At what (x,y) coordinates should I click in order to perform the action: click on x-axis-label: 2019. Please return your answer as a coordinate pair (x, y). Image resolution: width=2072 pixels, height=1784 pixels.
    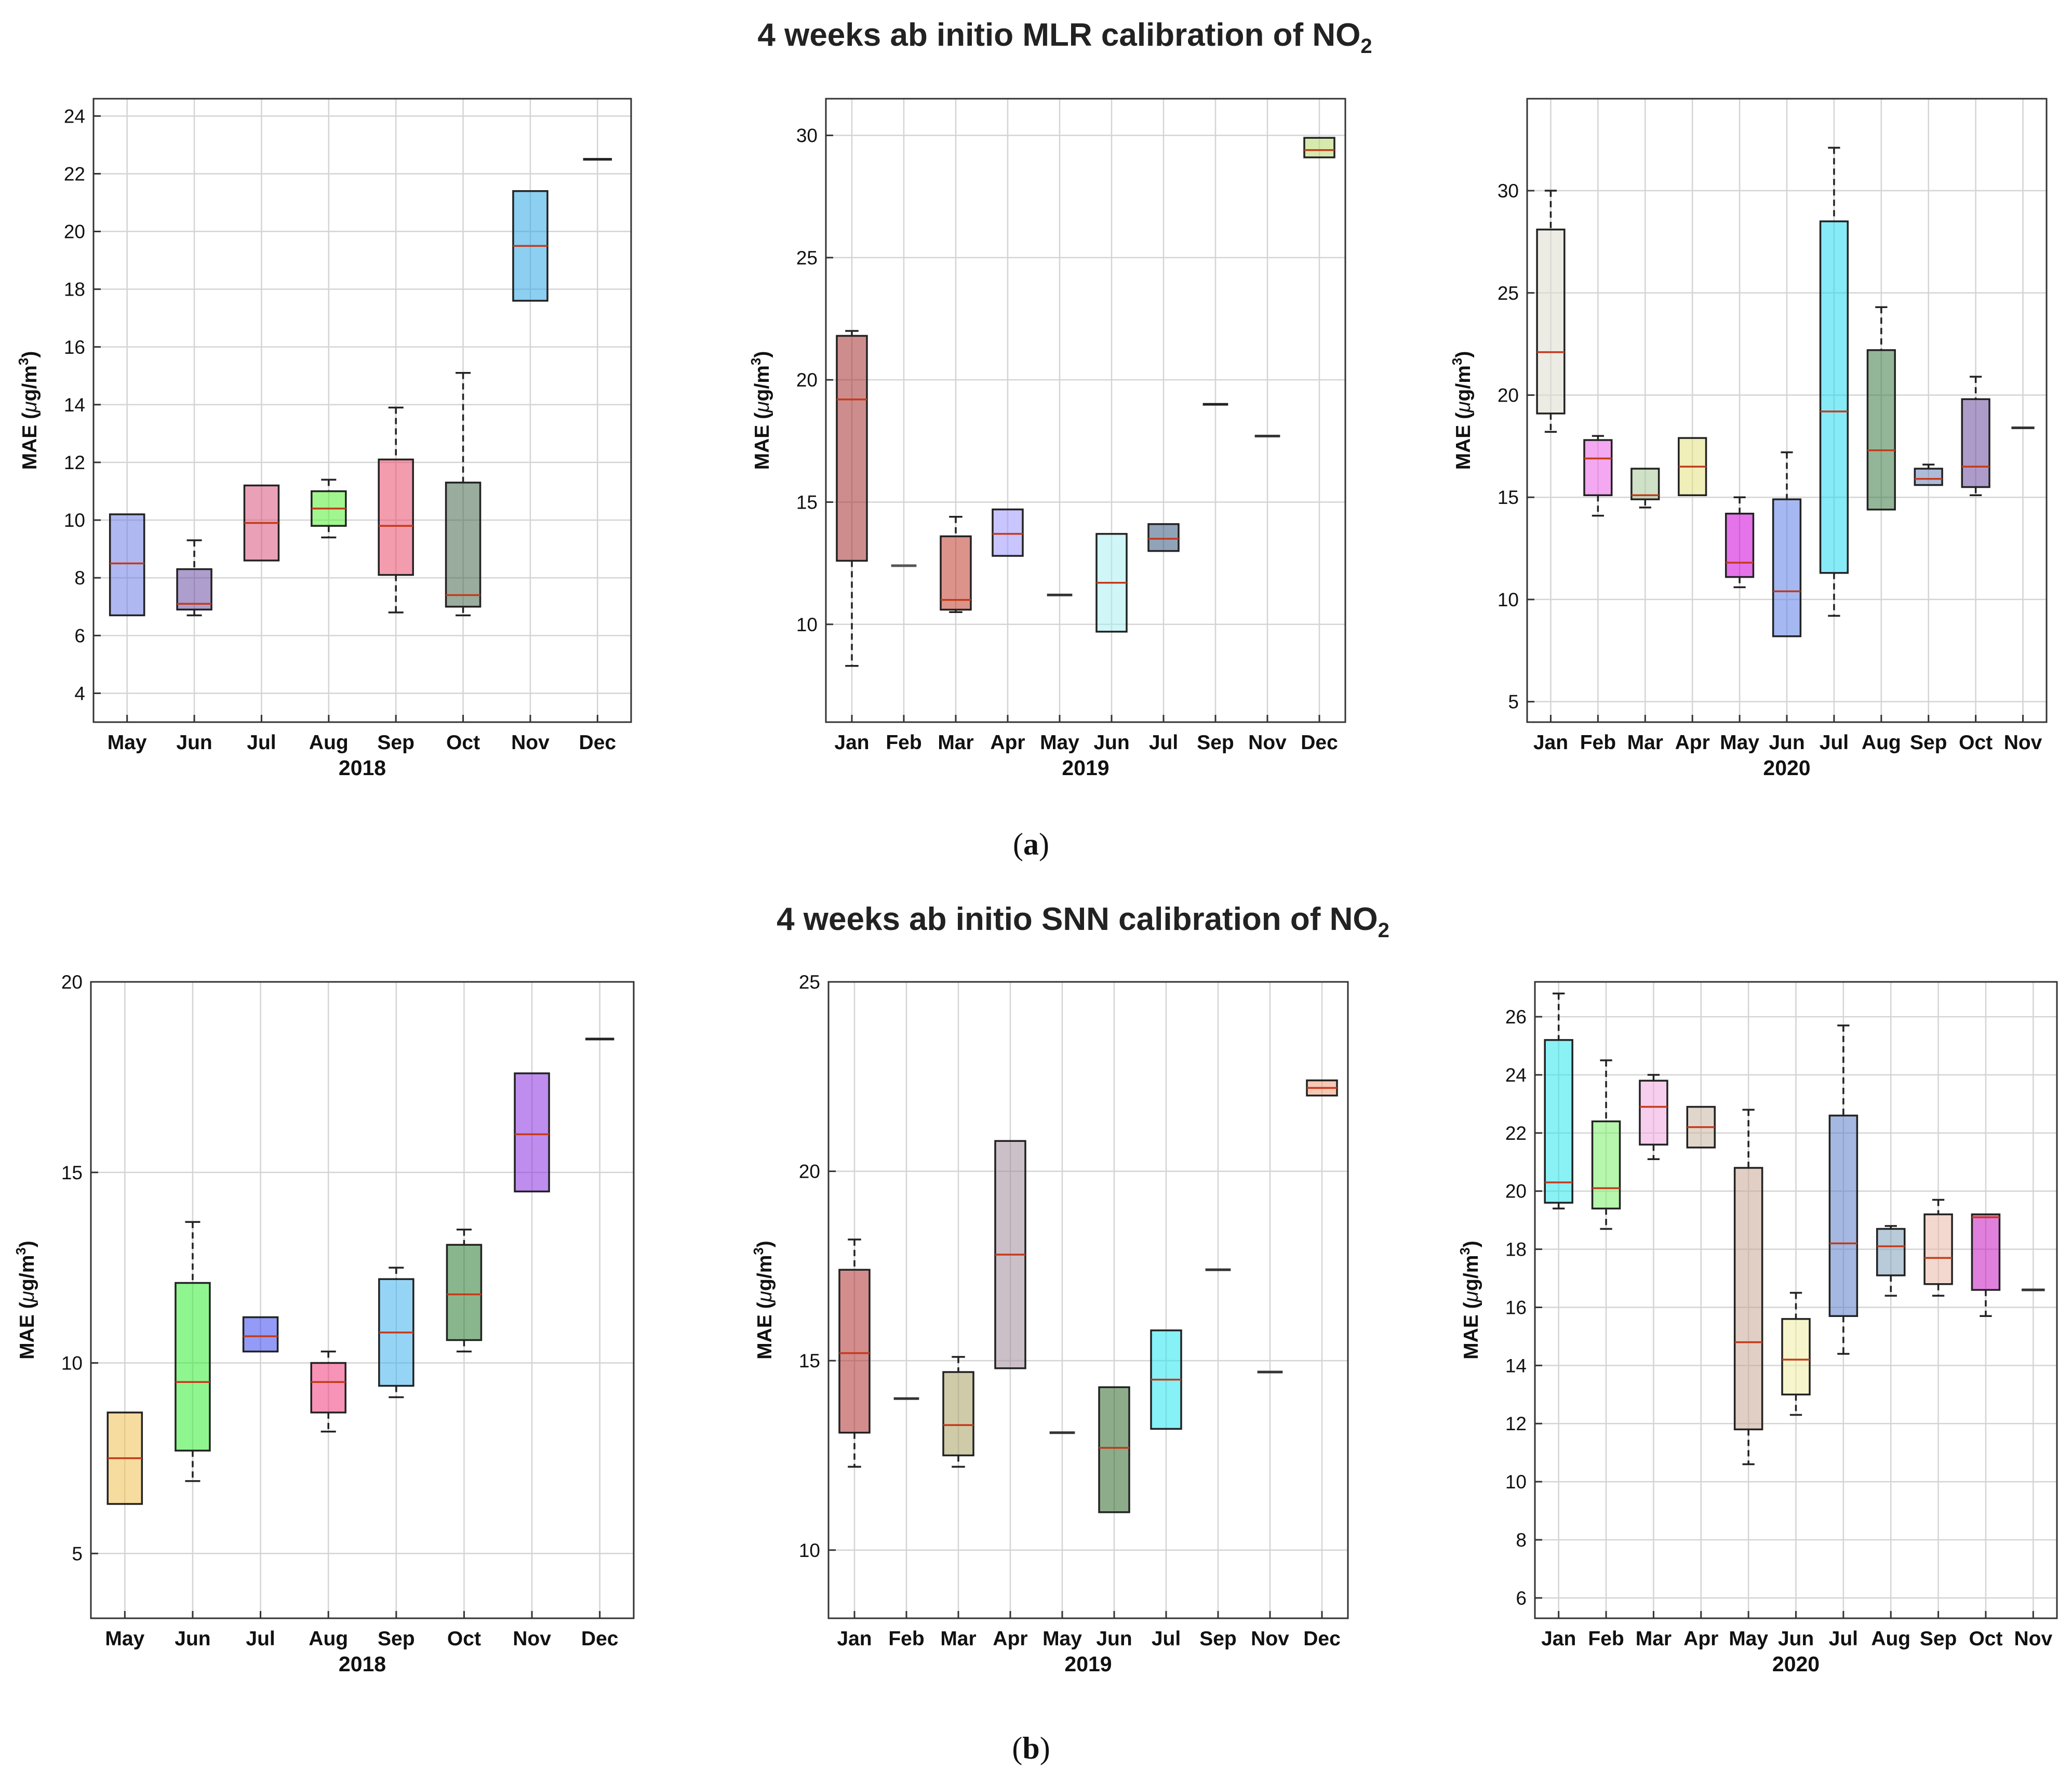
    Looking at the image, I should click on (1088, 1664).